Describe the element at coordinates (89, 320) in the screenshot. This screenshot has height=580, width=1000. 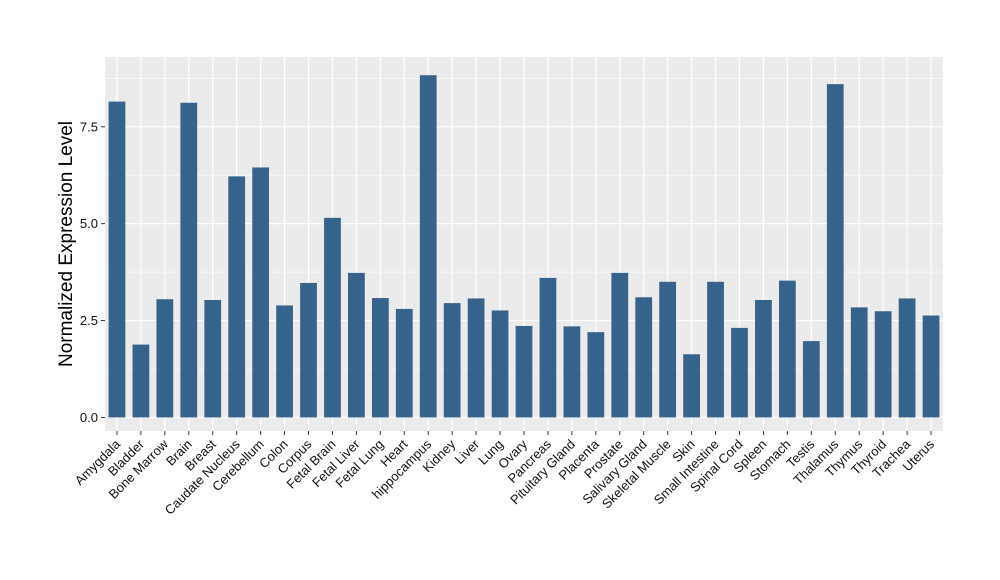
I see `y-tick-label: 2.5` at that location.